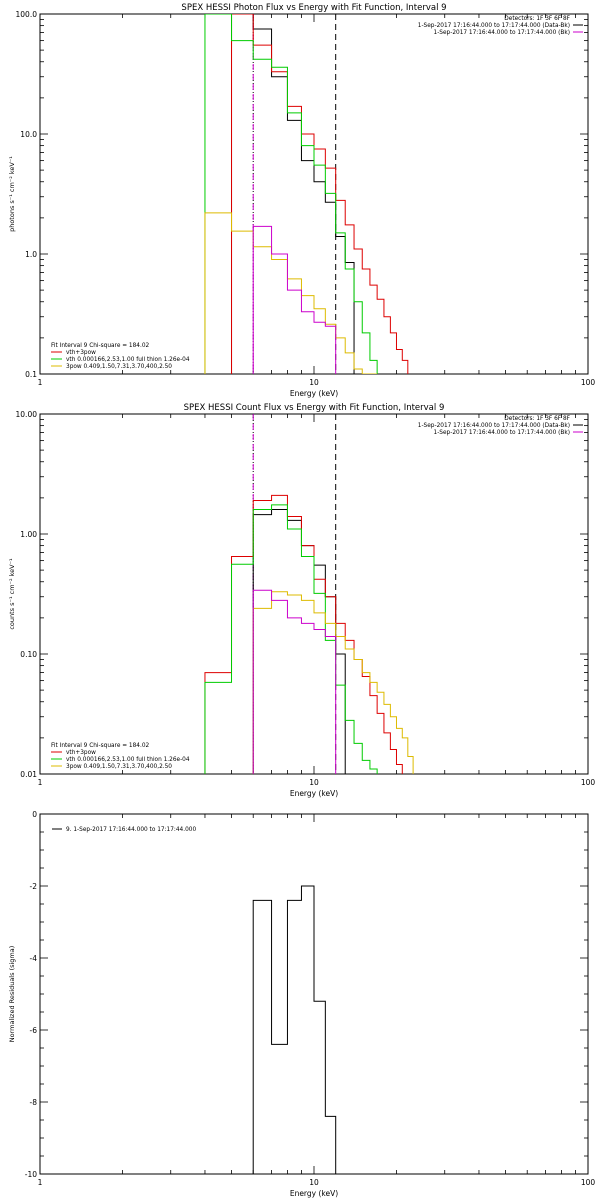 This screenshot has width=600, height=1200. I want to click on y-tick-label: -8, so click(34, 1102).